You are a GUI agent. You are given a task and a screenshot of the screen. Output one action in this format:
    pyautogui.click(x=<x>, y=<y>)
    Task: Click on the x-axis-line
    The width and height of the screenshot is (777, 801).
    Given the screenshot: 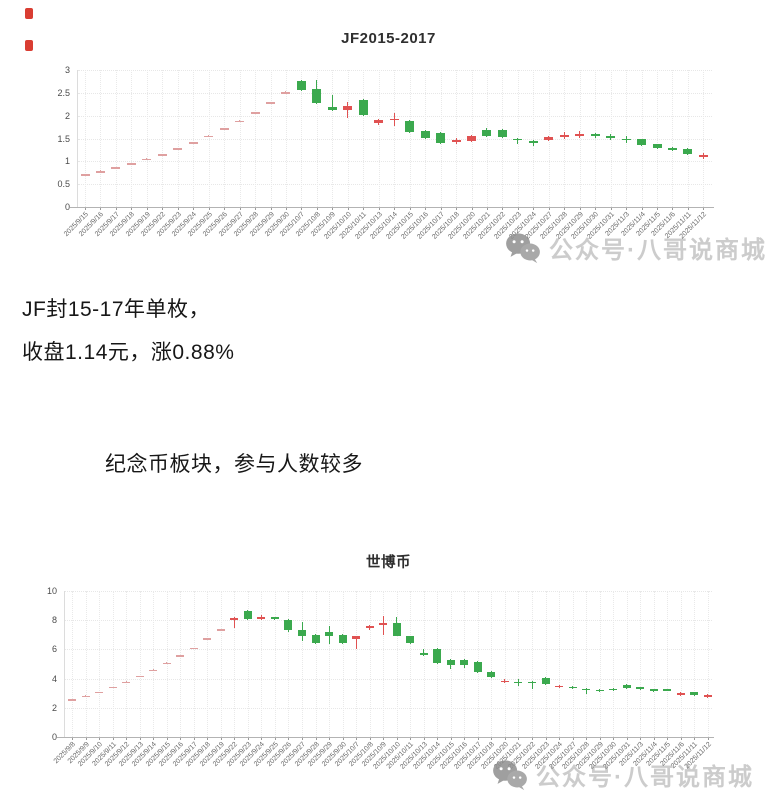 What is the action you would take?
    pyautogui.click(x=392, y=207)
    